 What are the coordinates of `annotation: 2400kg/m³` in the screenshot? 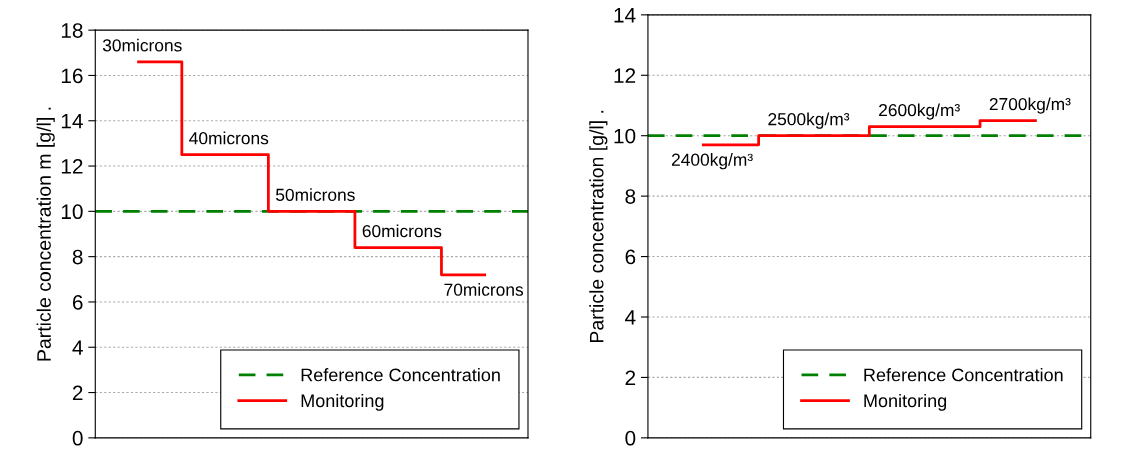 It's located at (712, 161).